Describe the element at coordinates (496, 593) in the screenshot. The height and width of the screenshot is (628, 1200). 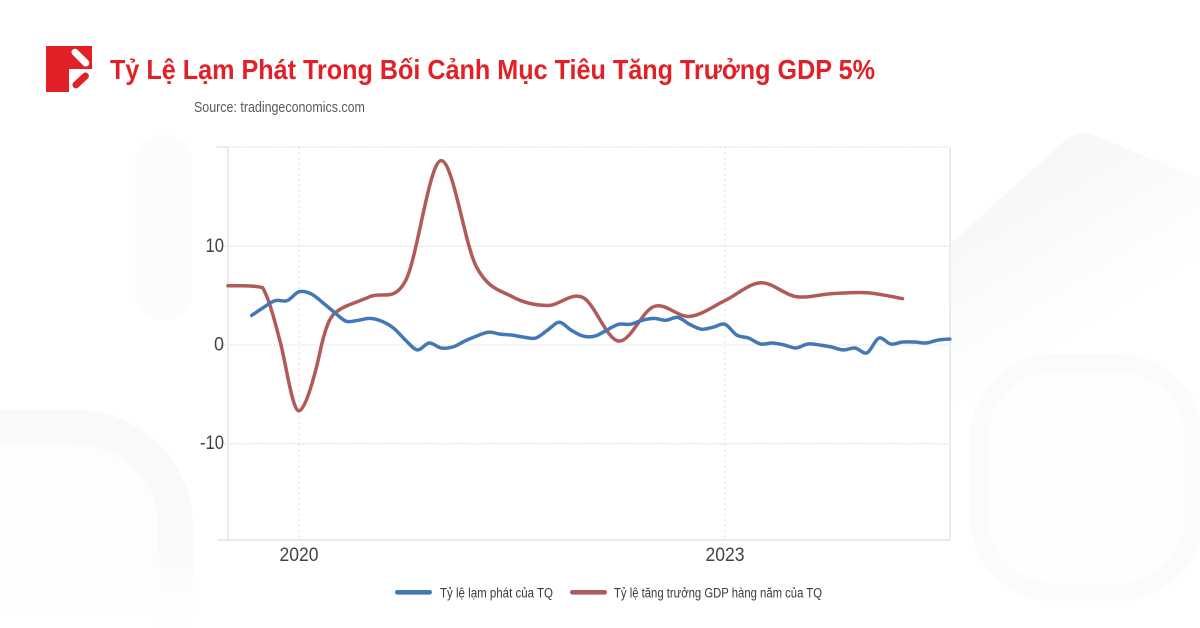
I see `svg-text: Tỷ lệ lạm phát của TQ` at that location.